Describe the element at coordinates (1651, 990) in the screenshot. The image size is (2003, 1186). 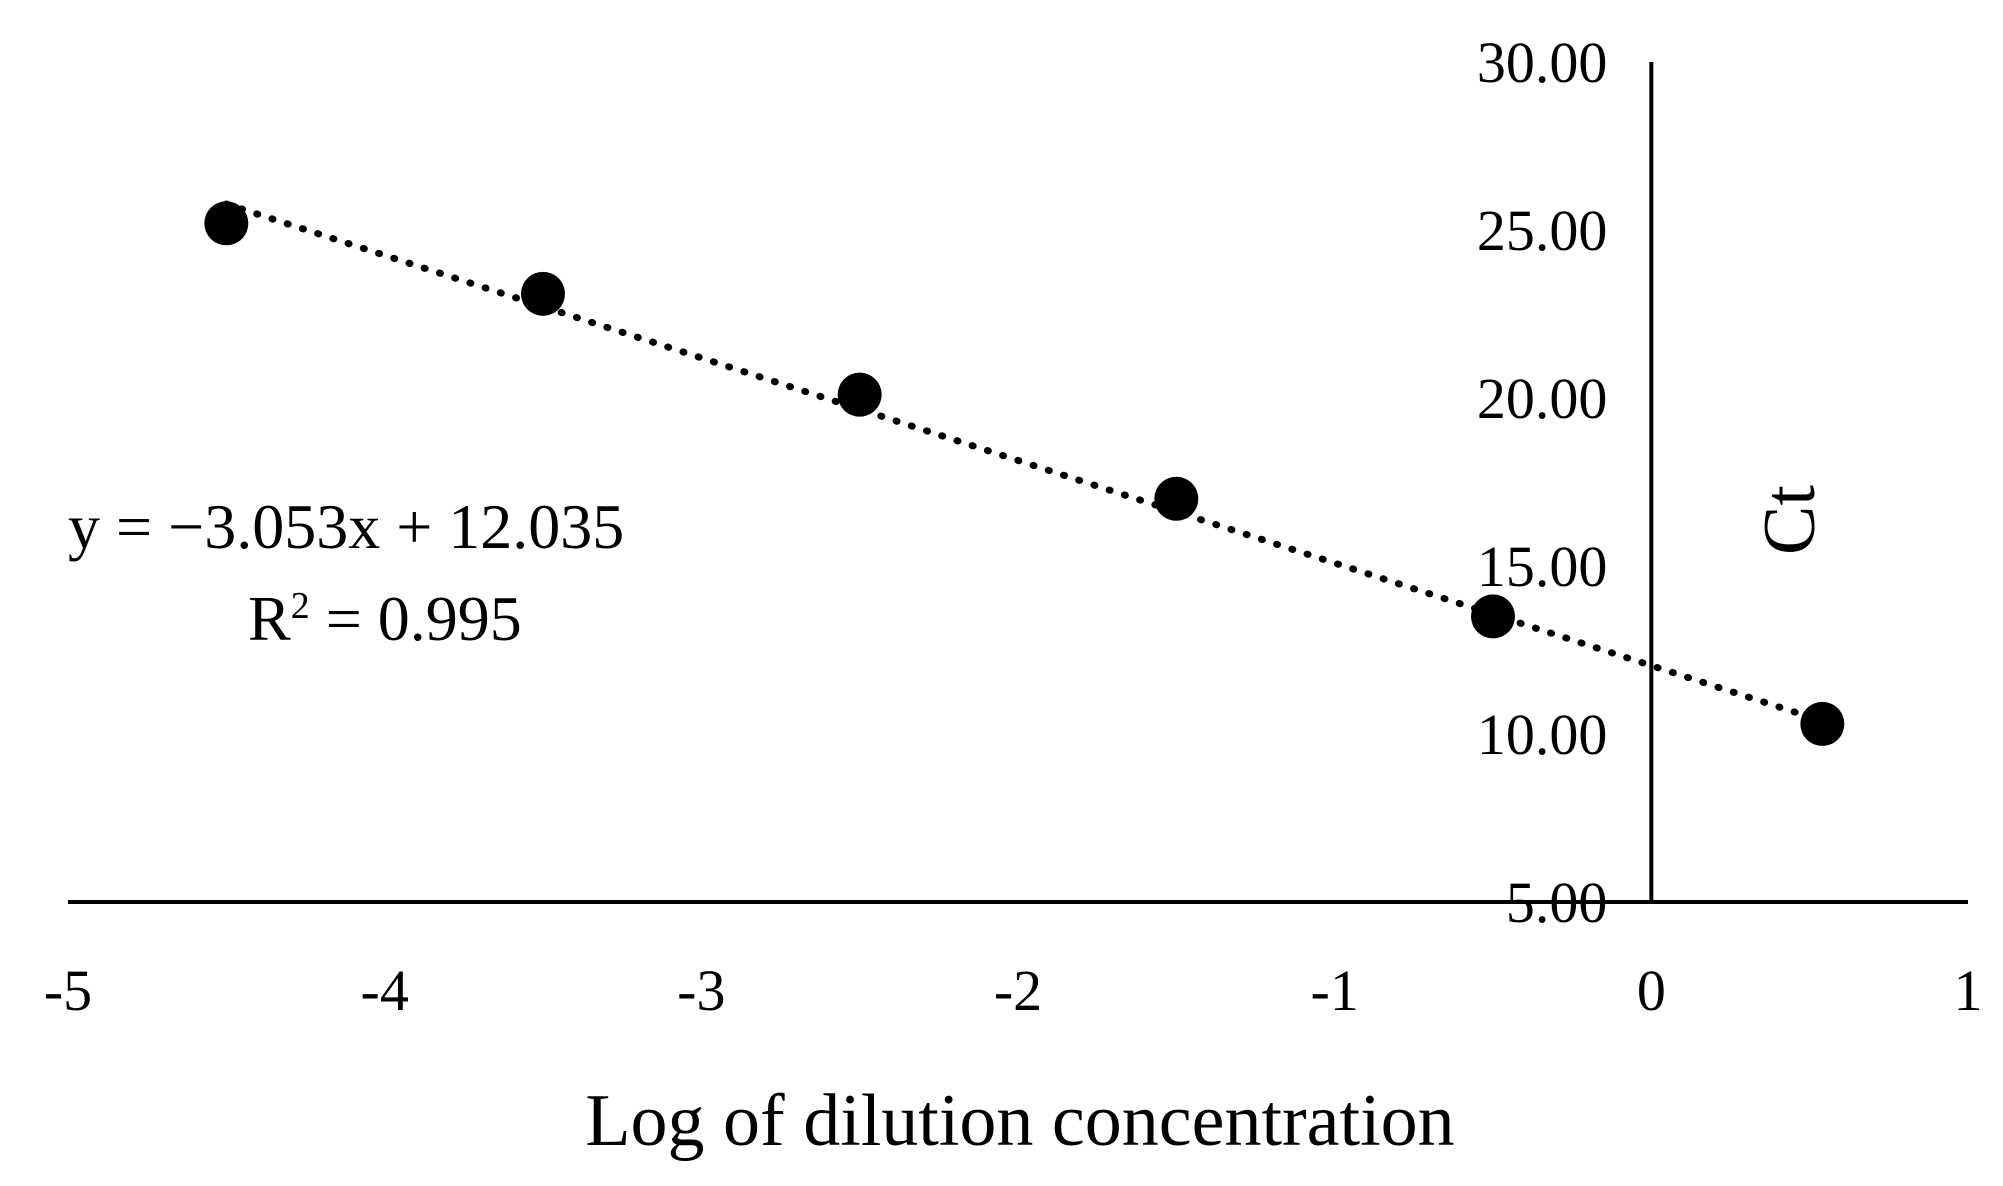
I see `x-tick-label: 0` at that location.